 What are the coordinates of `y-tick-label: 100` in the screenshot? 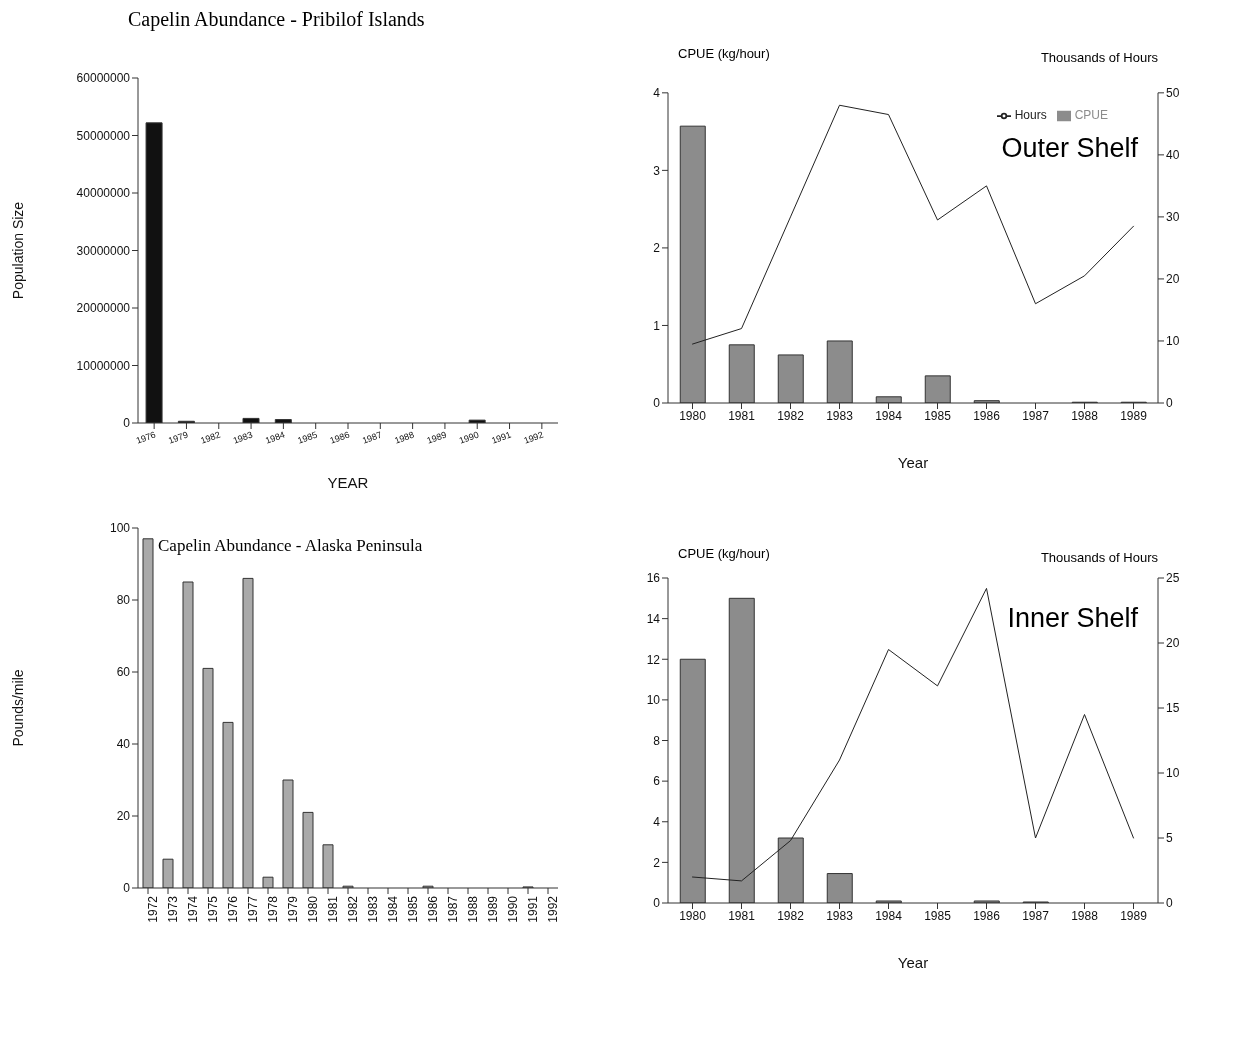 It's located at (120, 528).